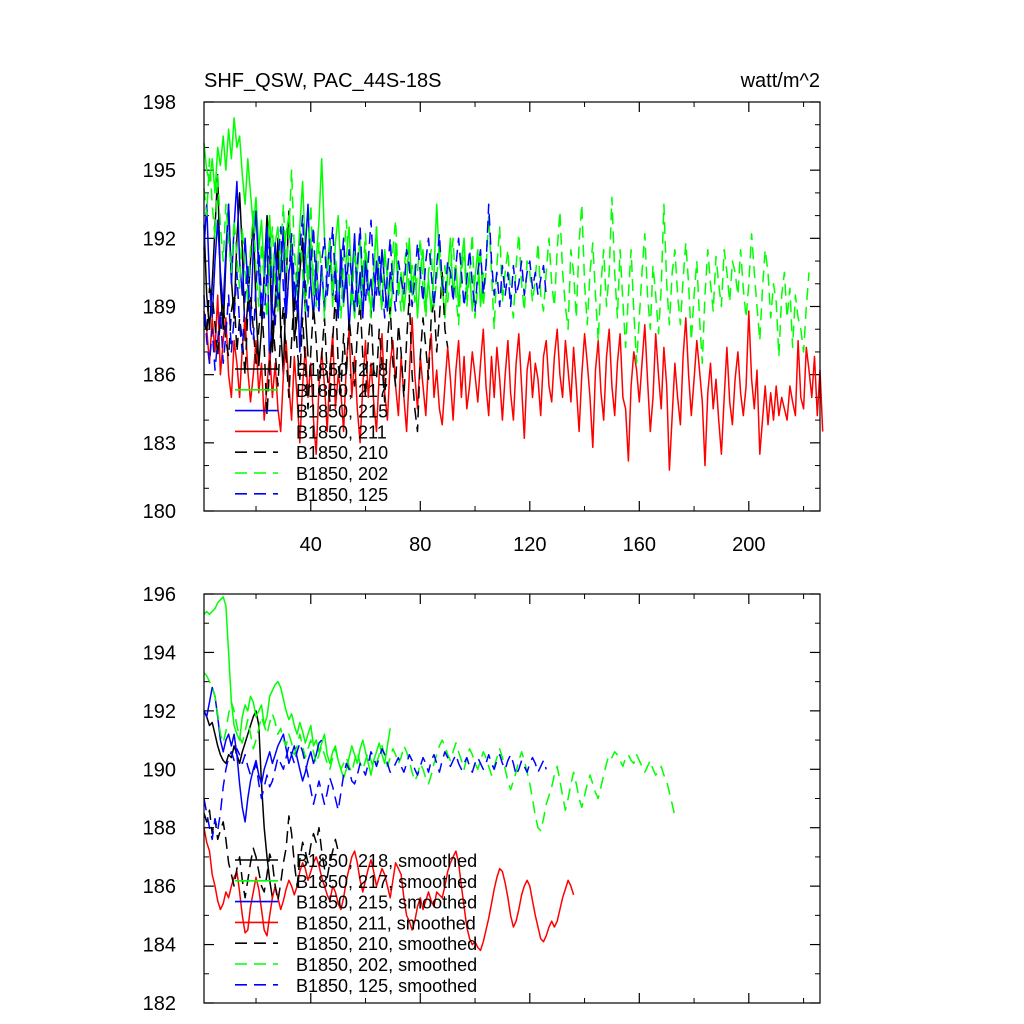 This screenshot has width=1024, height=1024. What do you see at coordinates (386, 882) in the screenshot?
I see `legend-label-b1850-217-smoothed: B1850, 217, smoothed` at bounding box center [386, 882].